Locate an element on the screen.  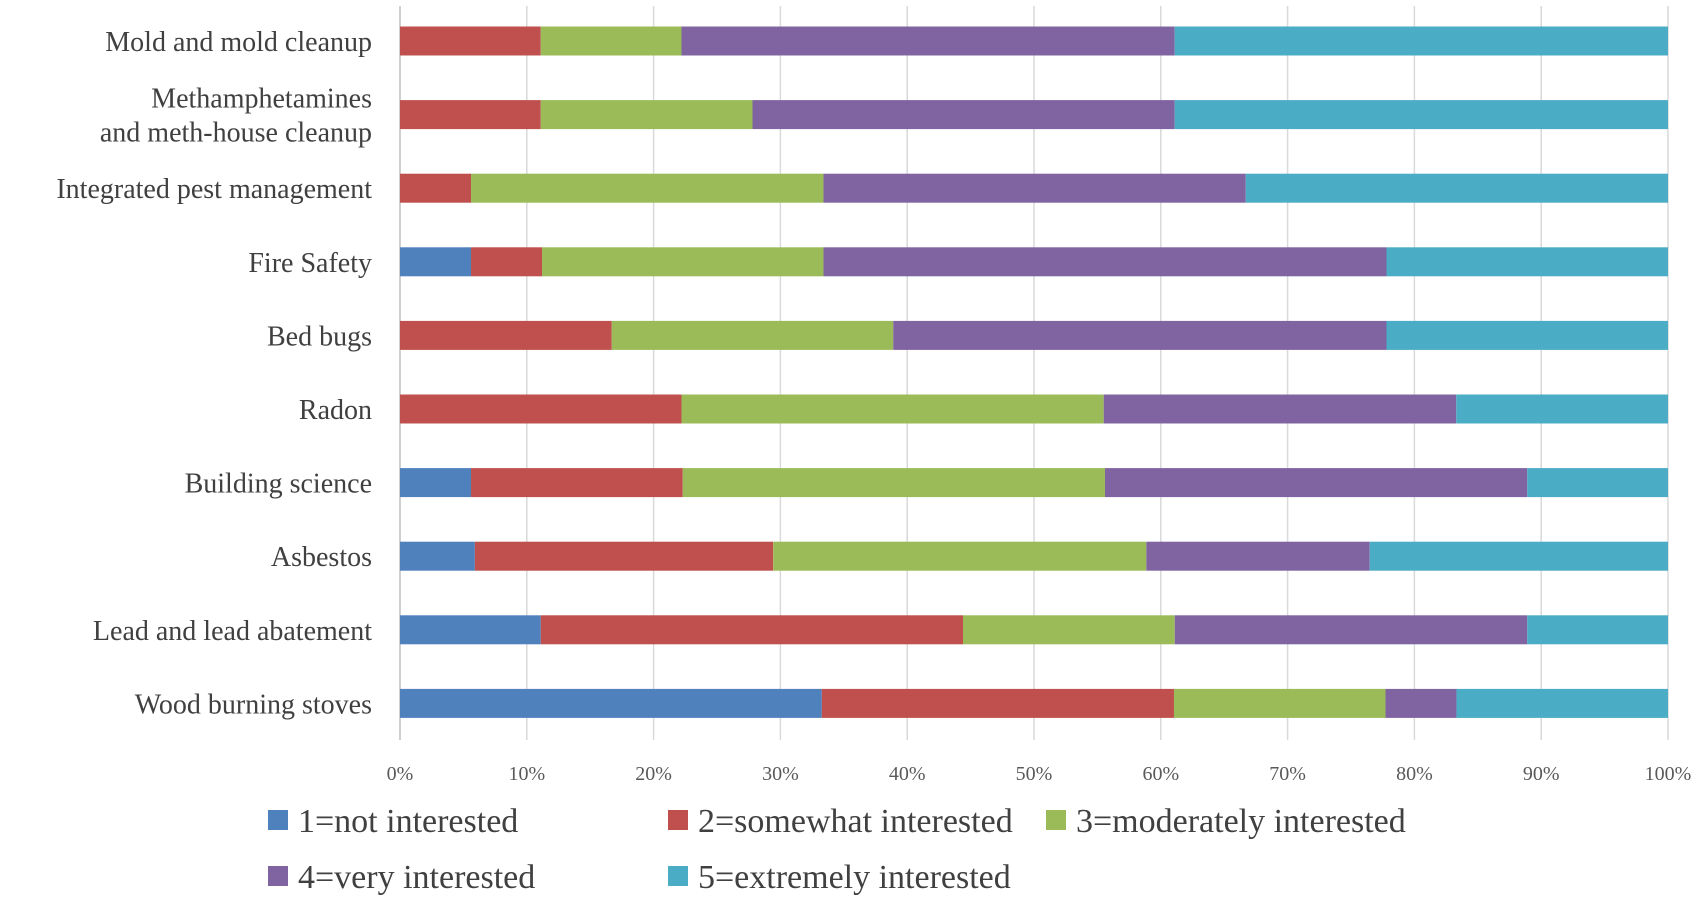
legend-label: 1=not interested is located at coordinates (408, 821).